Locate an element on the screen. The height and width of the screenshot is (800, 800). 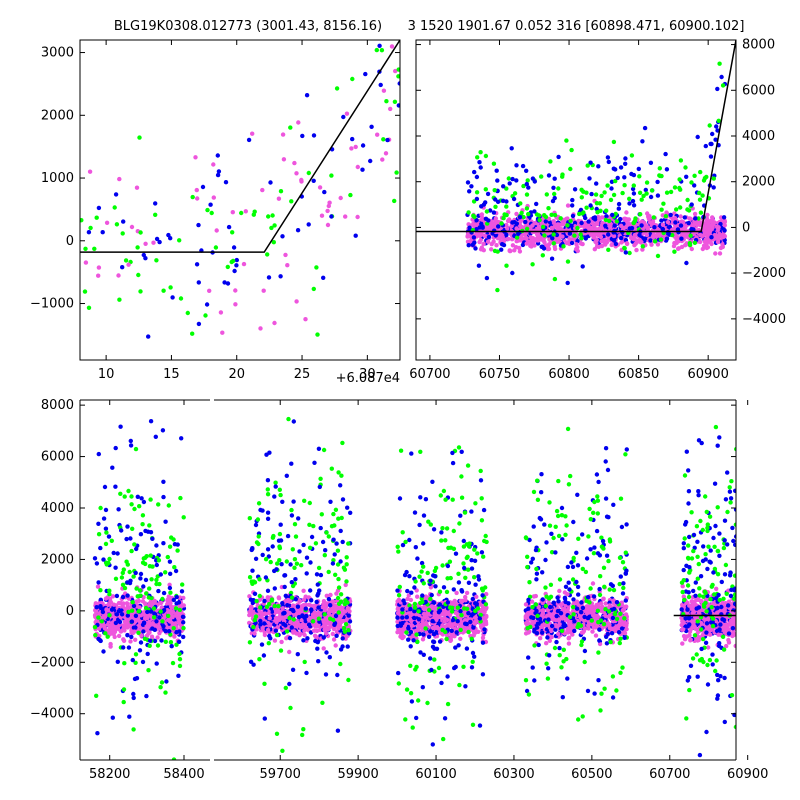
y-tick-label: 2000 is located at coordinates (57, 115).